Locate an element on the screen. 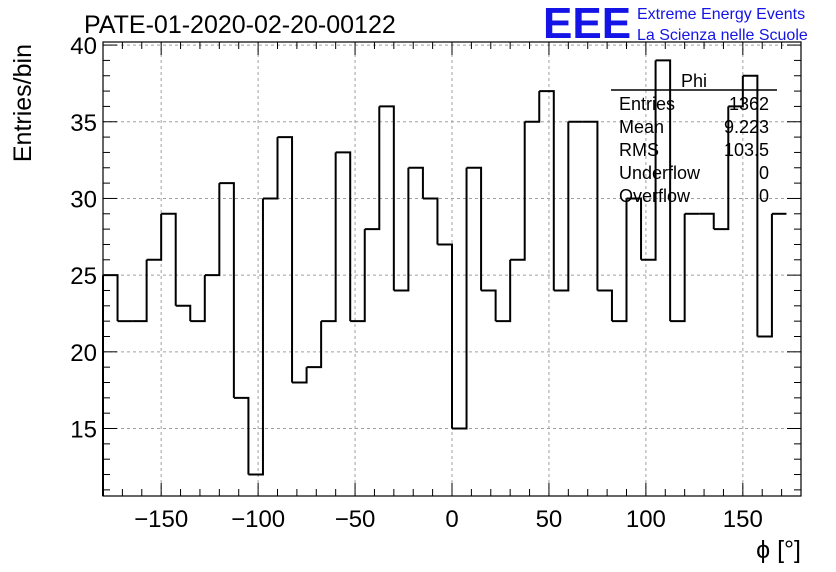 This screenshot has height=572, width=836. x-tick-label-1: −100 is located at coordinates (258, 519).